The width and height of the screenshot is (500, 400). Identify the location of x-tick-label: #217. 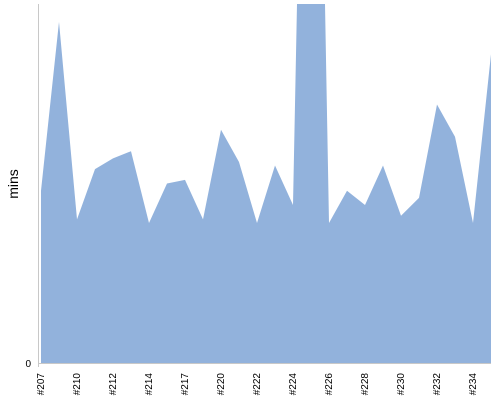
(185, 384).